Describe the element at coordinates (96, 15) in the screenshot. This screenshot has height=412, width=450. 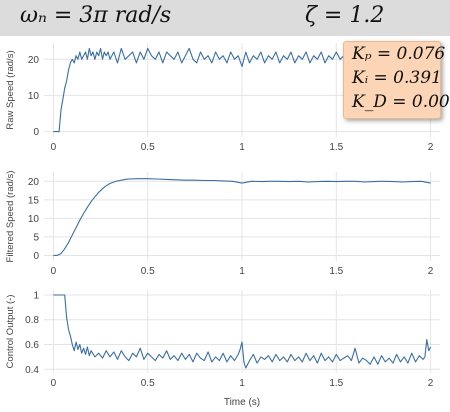
I see `natural-frequency-label: ωₙ = 3π rad/s` at that location.